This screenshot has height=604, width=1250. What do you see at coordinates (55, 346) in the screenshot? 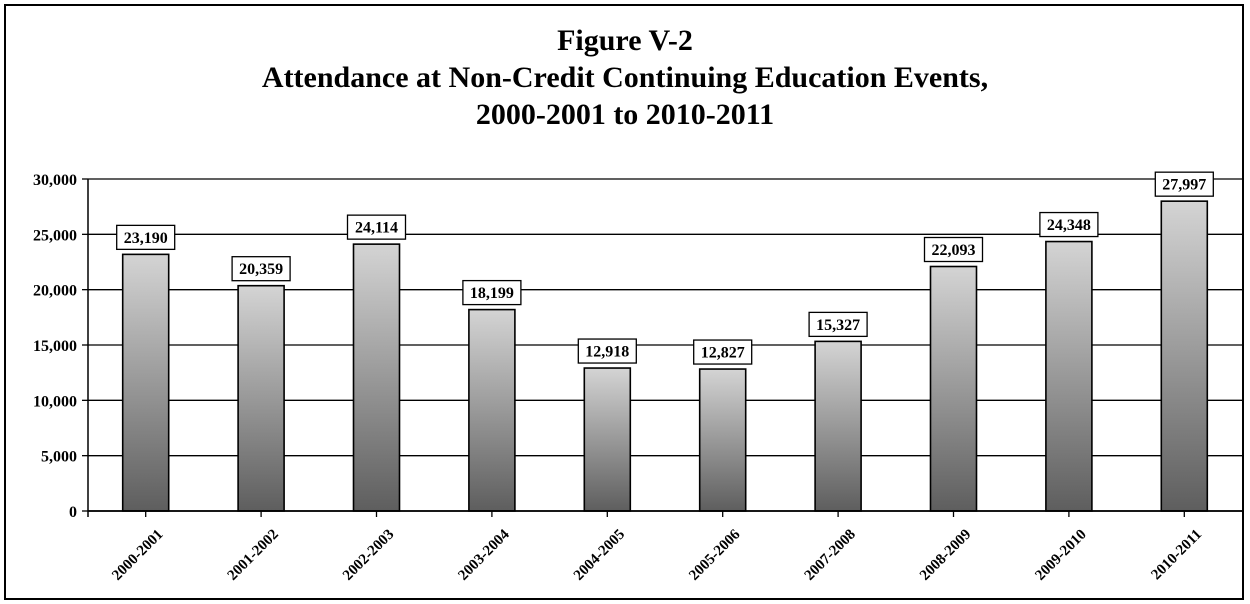
I see `y-tick-label: 15,000` at bounding box center [55, 346].